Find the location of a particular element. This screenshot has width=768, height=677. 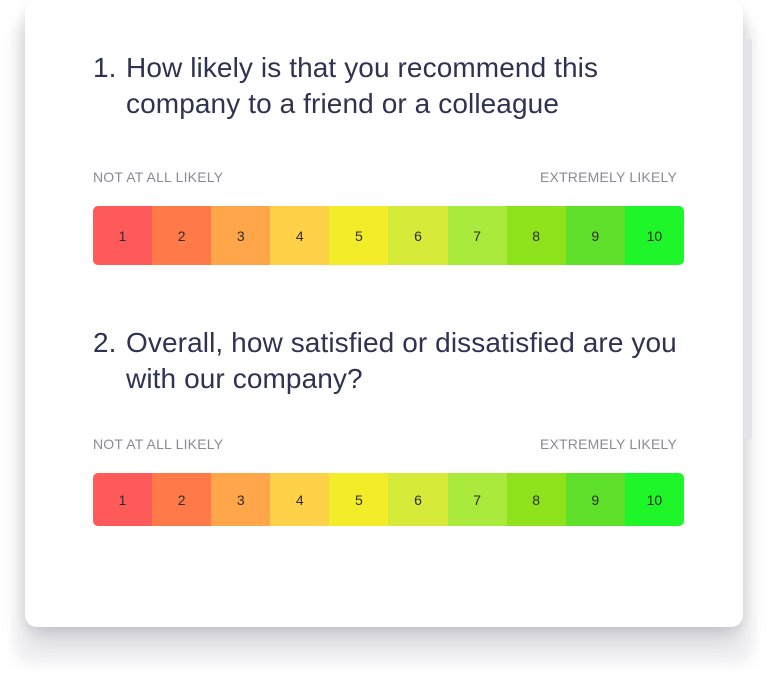

rating-scale-2: 1 2 3 4 5 6 7 8 9 10 is located at coordinates (388, 499).